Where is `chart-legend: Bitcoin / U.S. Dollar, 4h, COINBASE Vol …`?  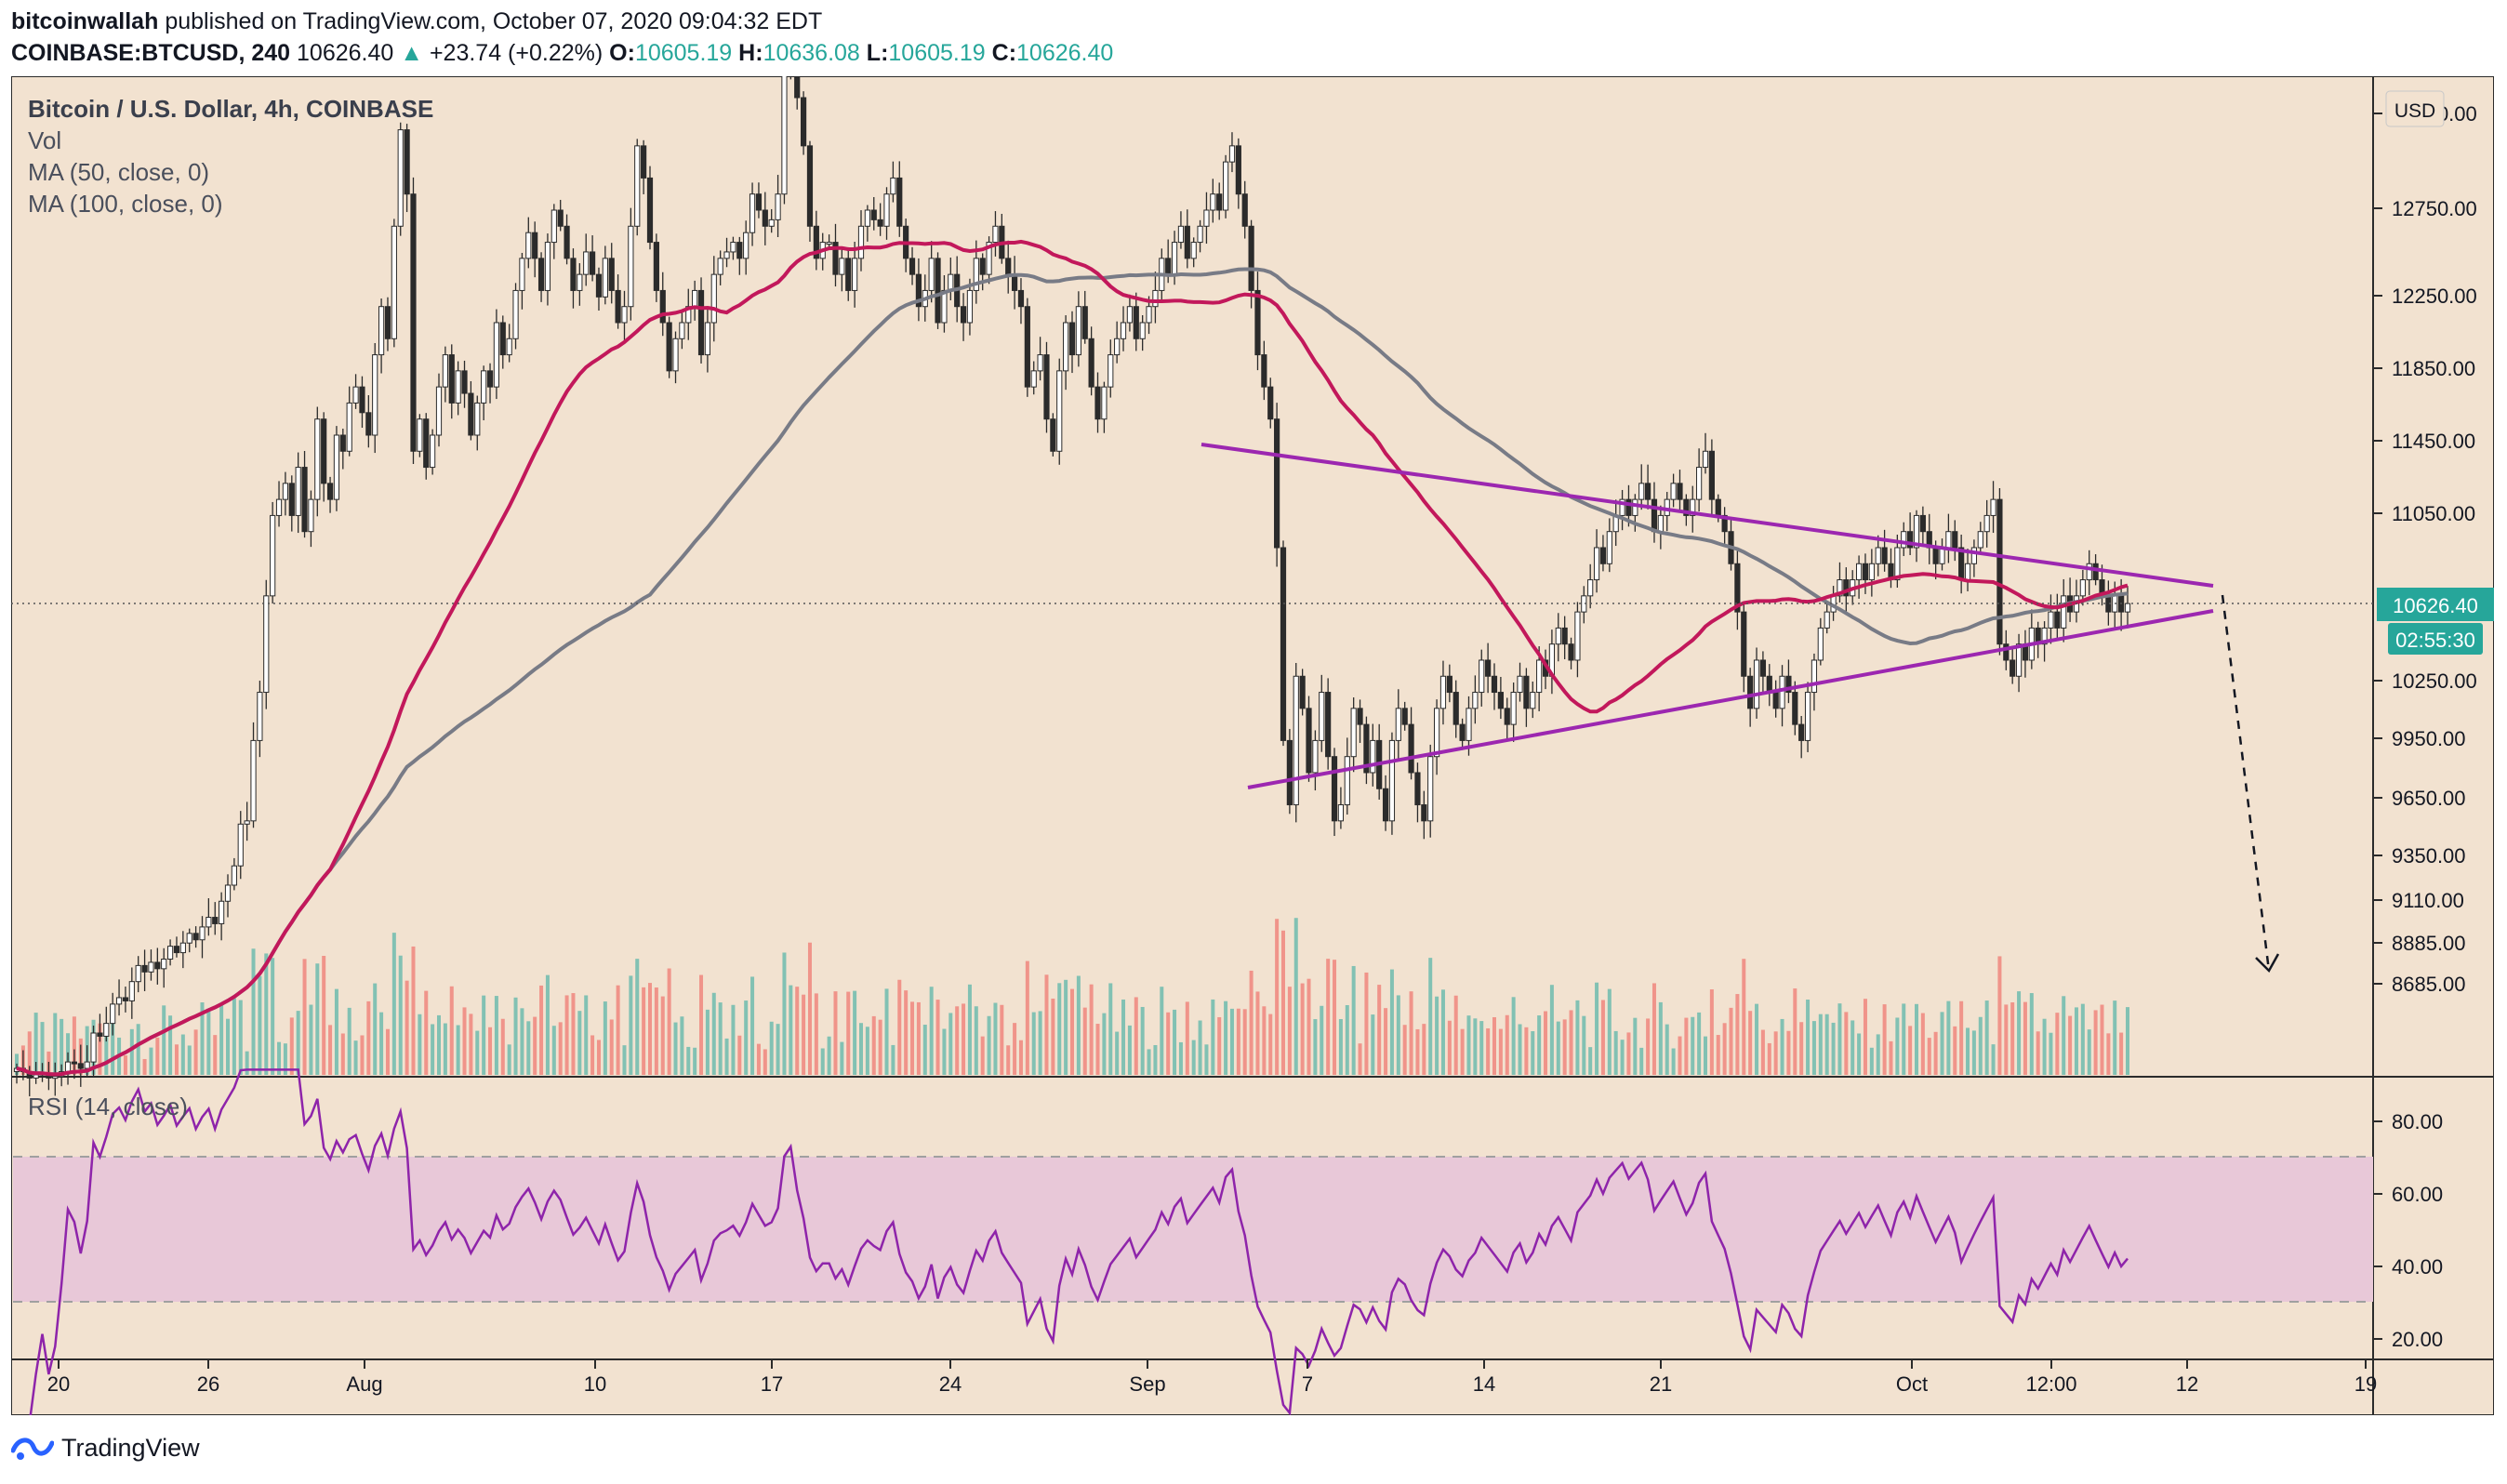
chart-legend: Bitcoin / U.S. Dollar, 4h, COINBASE Vol … is located at coordinates (230, 156).